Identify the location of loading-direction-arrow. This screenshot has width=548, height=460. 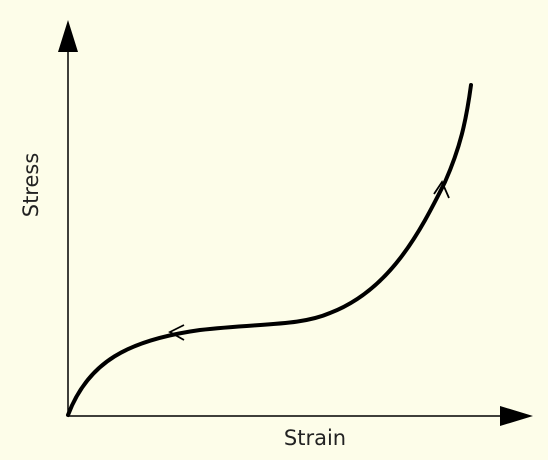
(441, 189).